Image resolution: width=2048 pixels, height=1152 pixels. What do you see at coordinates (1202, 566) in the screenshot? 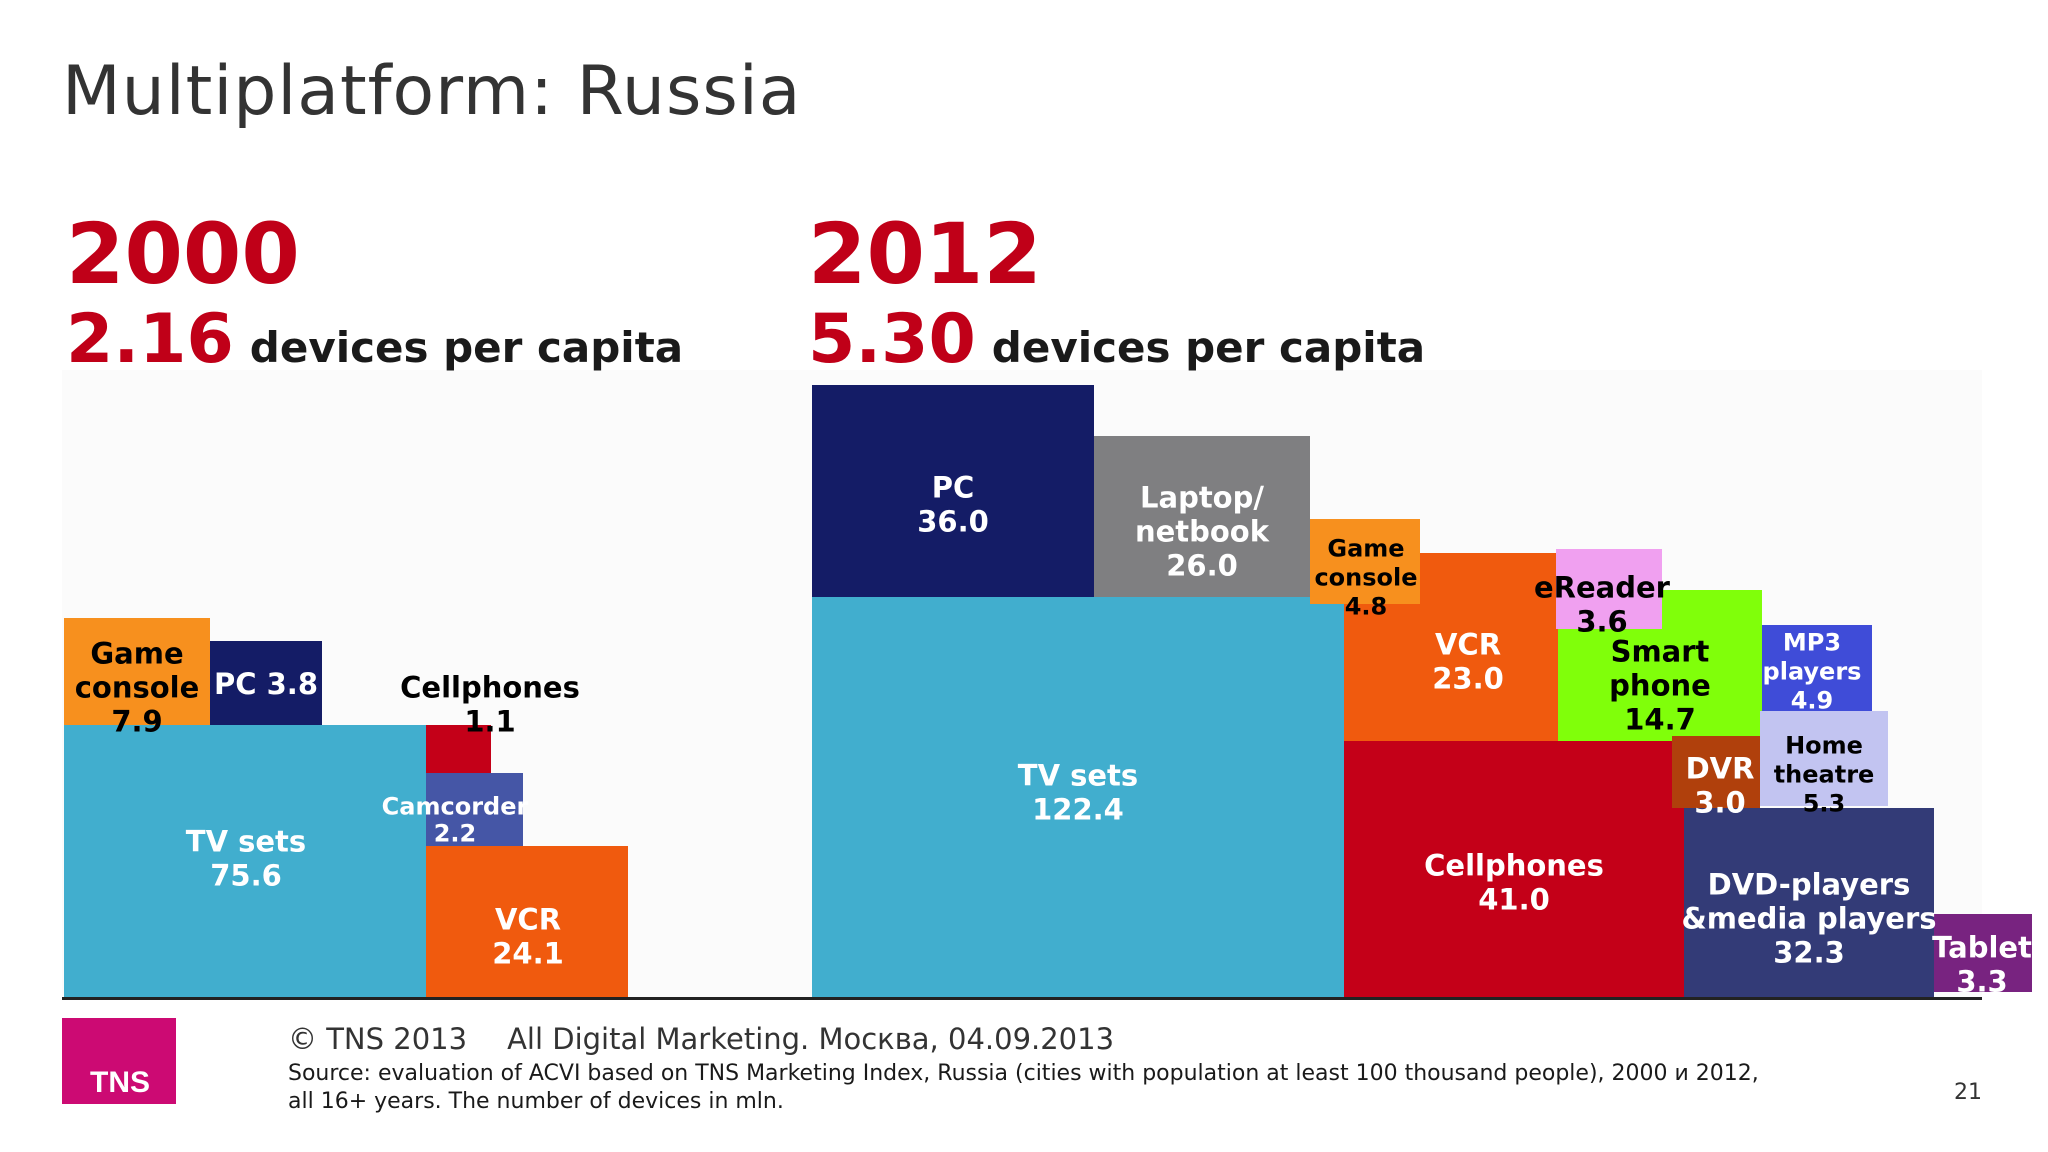
I see `tile-2012-laptop-netbook-value: 26.0` at bounding box center [1202, 566].